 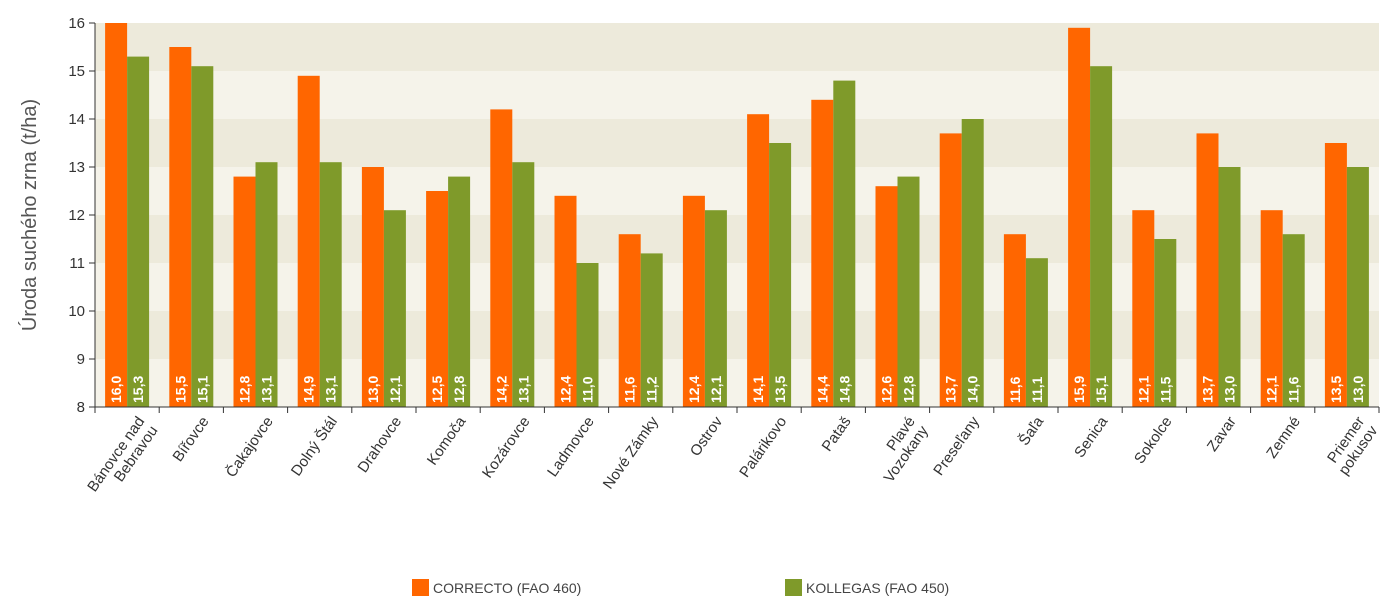 What do you see at coordinates (1101, 389) in the screenshot?
I see `bar-value-label: 15,1` at bounding box center [1101, 389].